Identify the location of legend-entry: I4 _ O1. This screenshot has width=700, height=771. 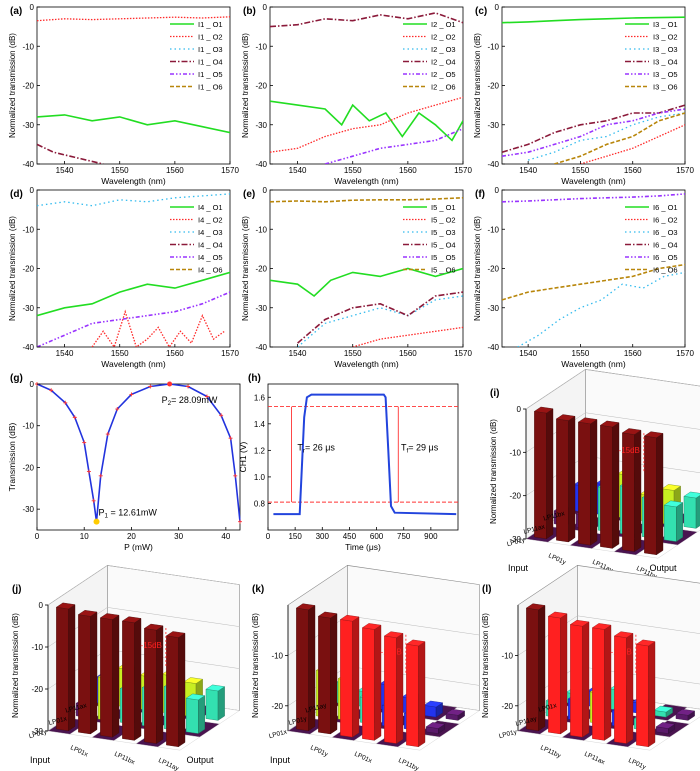
(210, 207).